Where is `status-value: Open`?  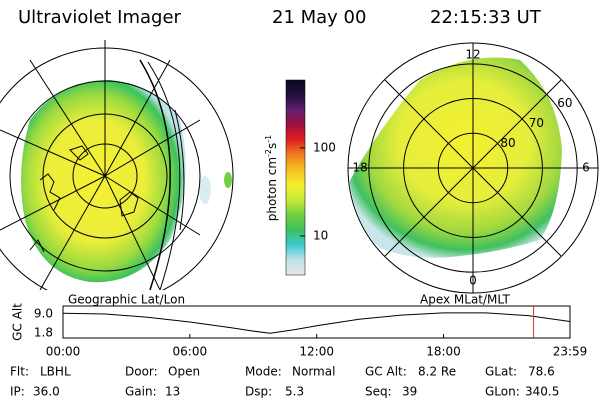
status-value: Open is located at coordinates (184, 372).